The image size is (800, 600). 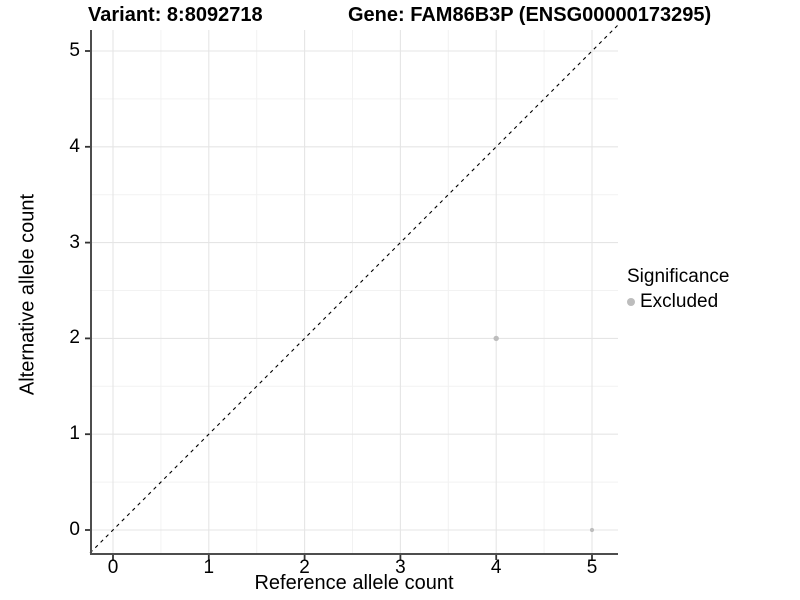 I want to click on x-axis-title: Reference allele count, so click(x=354, y=583).